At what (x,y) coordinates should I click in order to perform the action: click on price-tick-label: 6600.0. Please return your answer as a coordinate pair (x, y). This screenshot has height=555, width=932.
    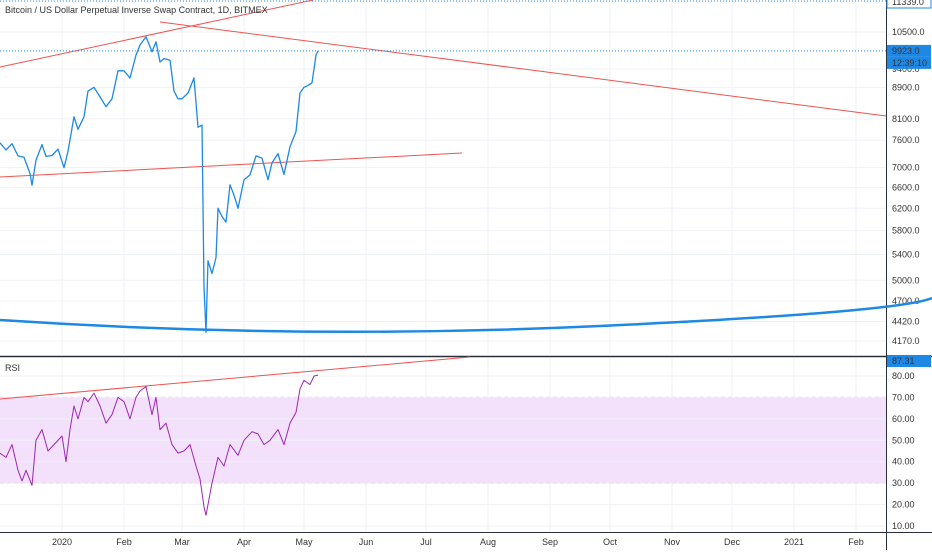
    Looking at the image, I should click on (906, 187).